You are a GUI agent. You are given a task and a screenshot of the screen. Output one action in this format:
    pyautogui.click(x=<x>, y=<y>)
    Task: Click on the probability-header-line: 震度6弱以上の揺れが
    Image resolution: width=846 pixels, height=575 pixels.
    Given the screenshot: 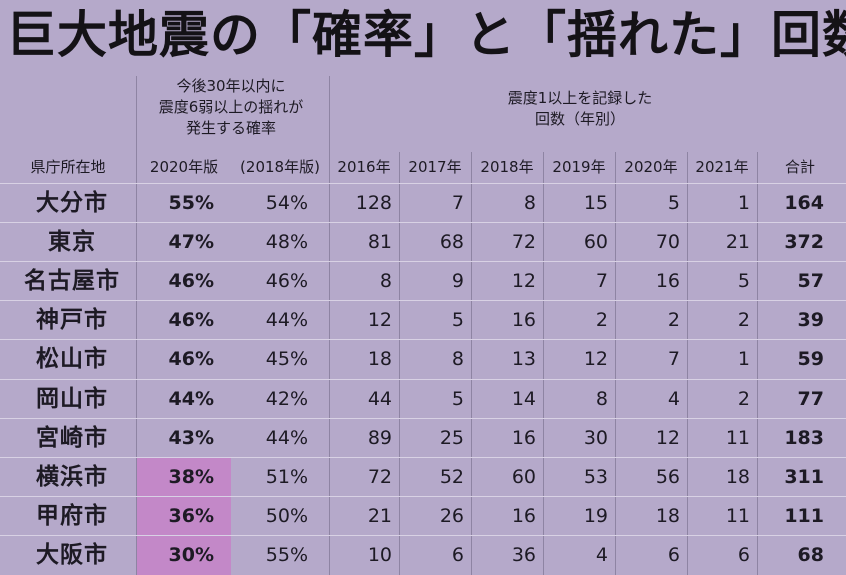 What is the action you would take?
    pyautogui.click(x=231, y=107)
    